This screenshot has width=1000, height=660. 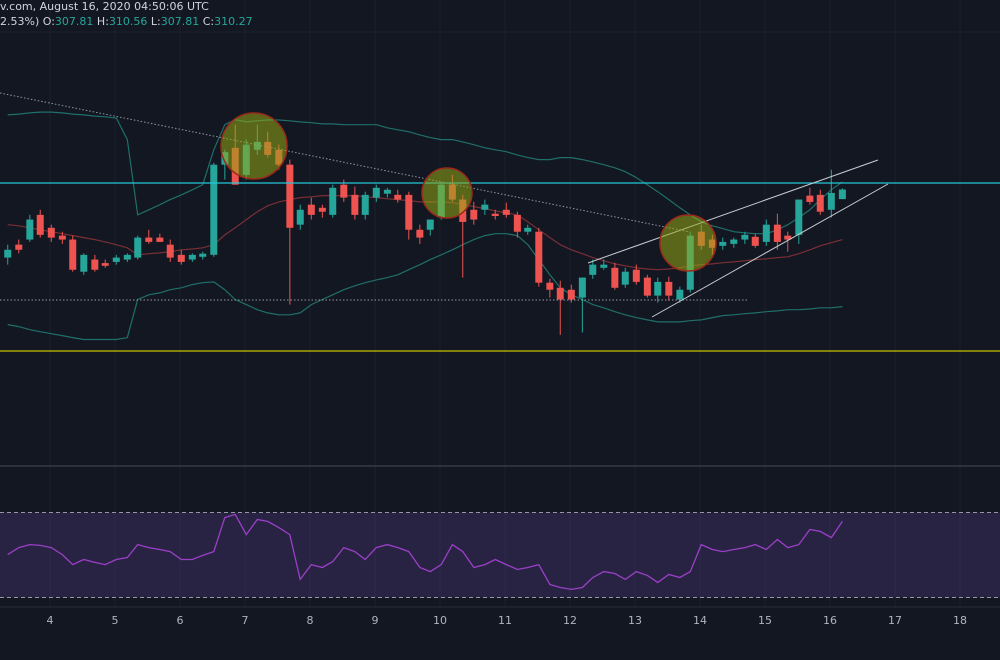 What do you see at coordinates (20, 21) in the screenshot?
I see `change: 2.53%)` at bounding box center [20, 21].